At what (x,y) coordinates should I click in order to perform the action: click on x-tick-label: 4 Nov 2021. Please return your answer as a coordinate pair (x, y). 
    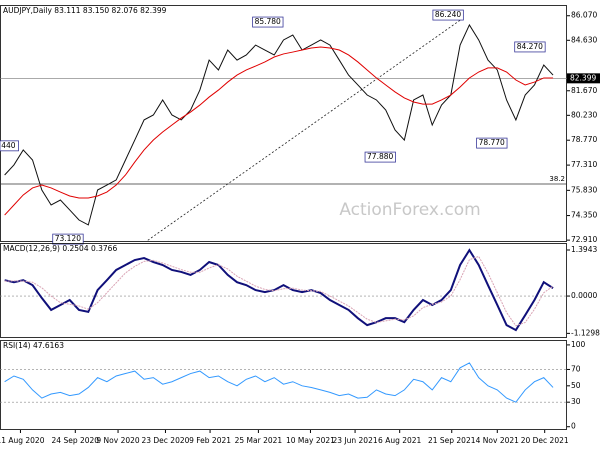
    Looking at the image, I should click on (497, 440).